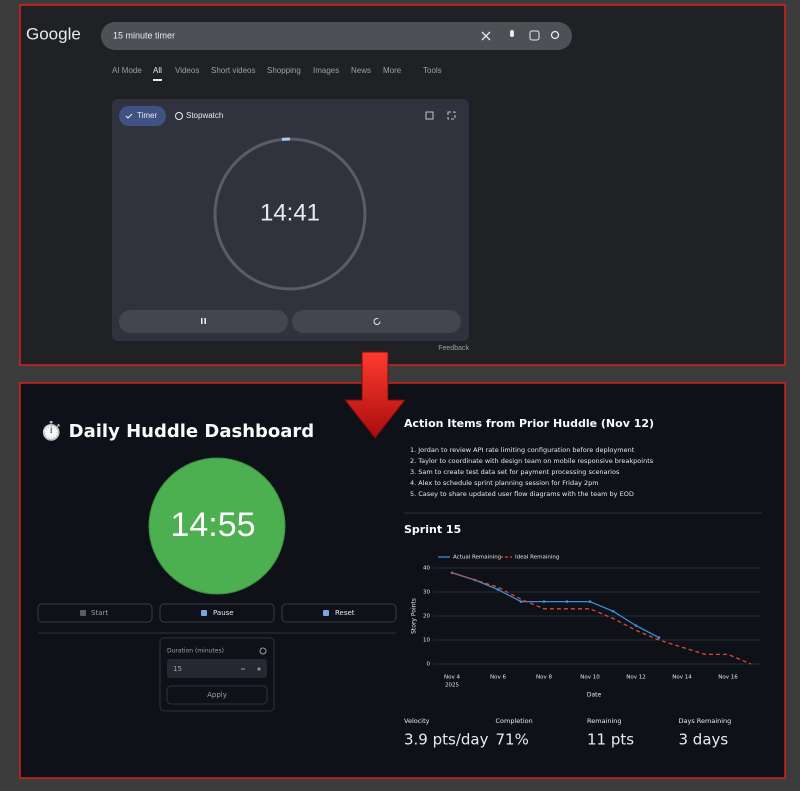 This screenshot has height=791, width=800. Describe the element at coordinates (426, 617) in the screenshot. I see `y-tick-label: 20` at that location.